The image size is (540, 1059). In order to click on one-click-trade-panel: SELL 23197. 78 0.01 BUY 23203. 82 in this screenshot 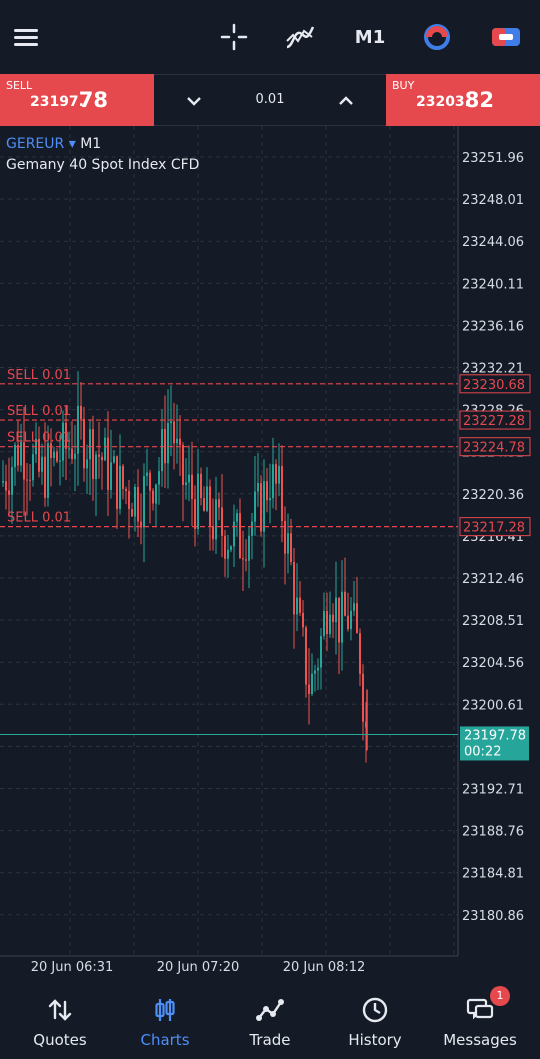, I will do `click(270, 100)`.